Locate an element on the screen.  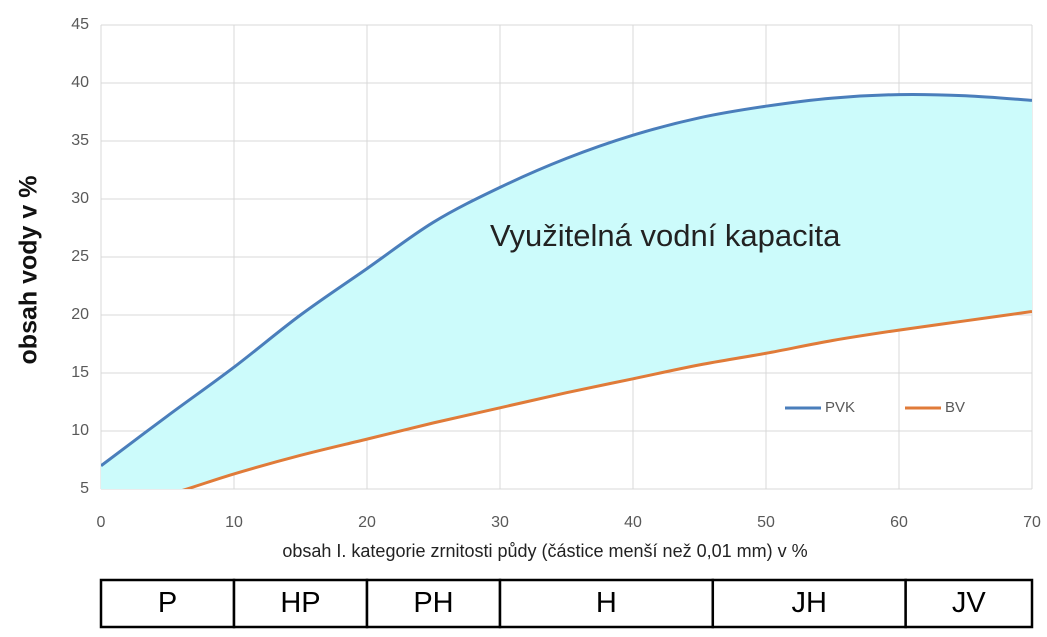
soil-class-label: HP is located at coordinates (300, 603).